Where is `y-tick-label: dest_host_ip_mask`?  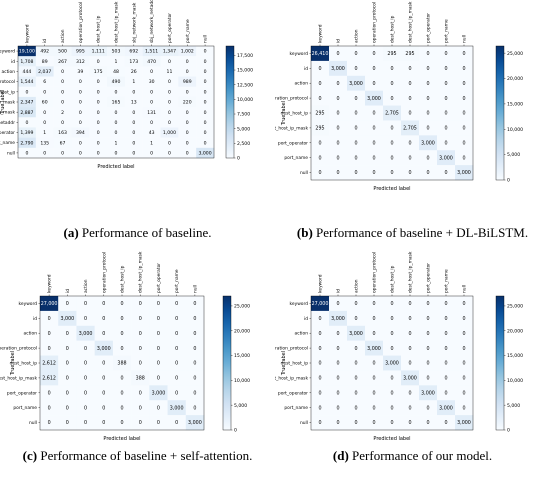
y-tick-label: dest_host_ip_mask is located at coordinates (7, 103).